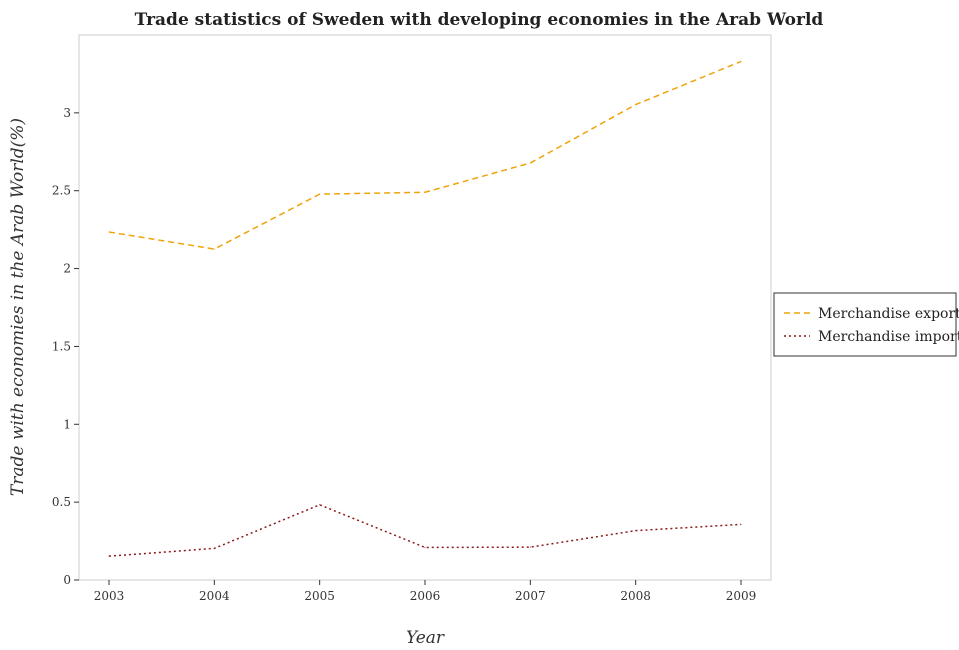 This screenshot has width=959, height=650. I want to click on x-tick-label: 2005, so click(319, 596).